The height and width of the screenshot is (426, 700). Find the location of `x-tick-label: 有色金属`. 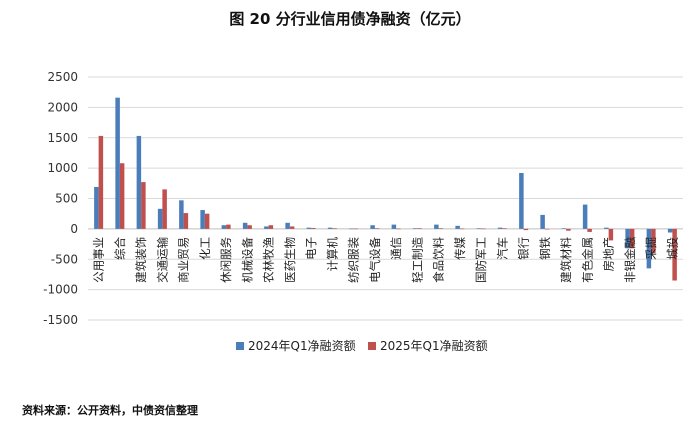

x-tick-label: 有色金属 is located at coordinates (587, 260).